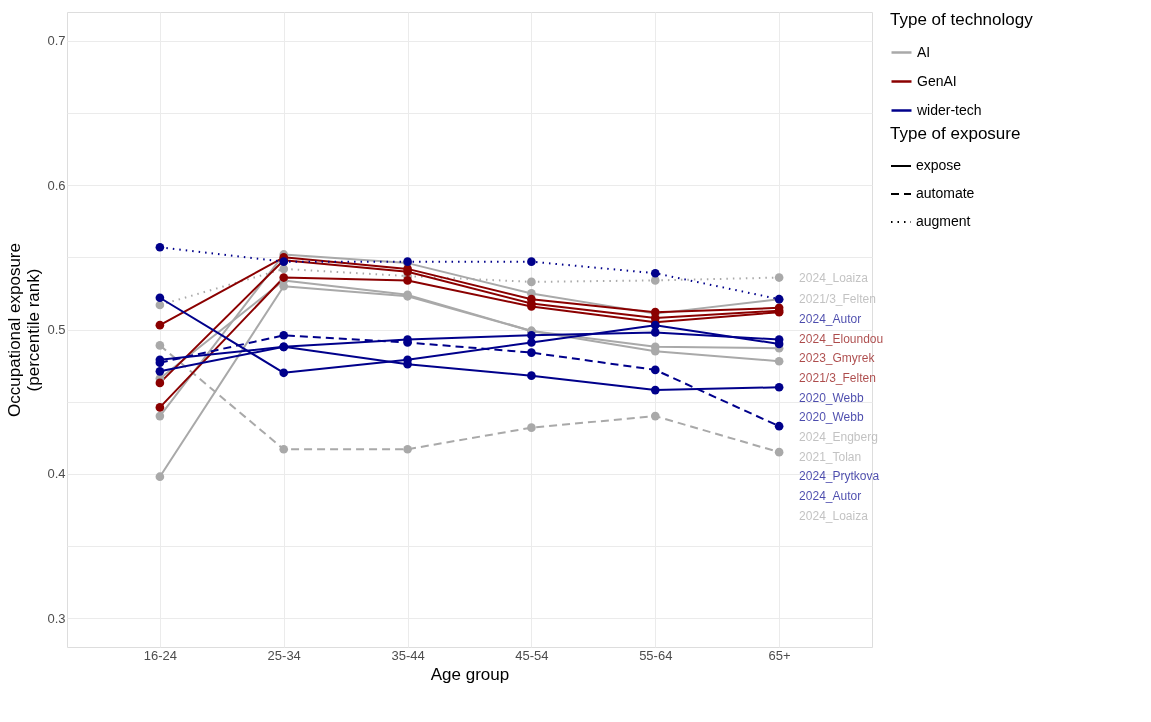  What do you see at coordinates (160, 655) in the screenshot?
I see `x-tick-label: 16-24` at bounding box center [160, 655].